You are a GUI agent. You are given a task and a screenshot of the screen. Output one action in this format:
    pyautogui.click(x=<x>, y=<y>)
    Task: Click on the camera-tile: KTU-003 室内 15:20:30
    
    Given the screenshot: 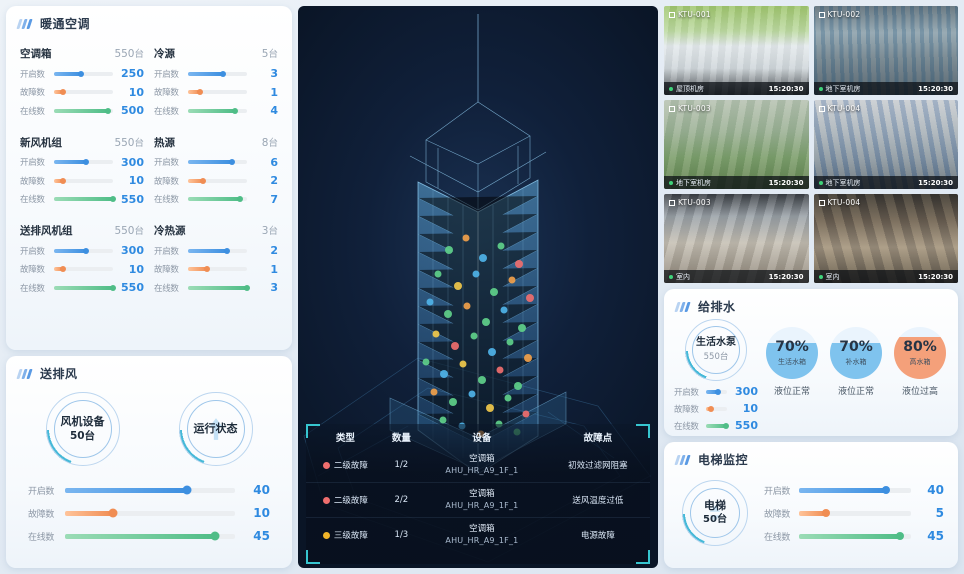 What is the action you would take?
    pyautogui.click(x=736, y=238)
    